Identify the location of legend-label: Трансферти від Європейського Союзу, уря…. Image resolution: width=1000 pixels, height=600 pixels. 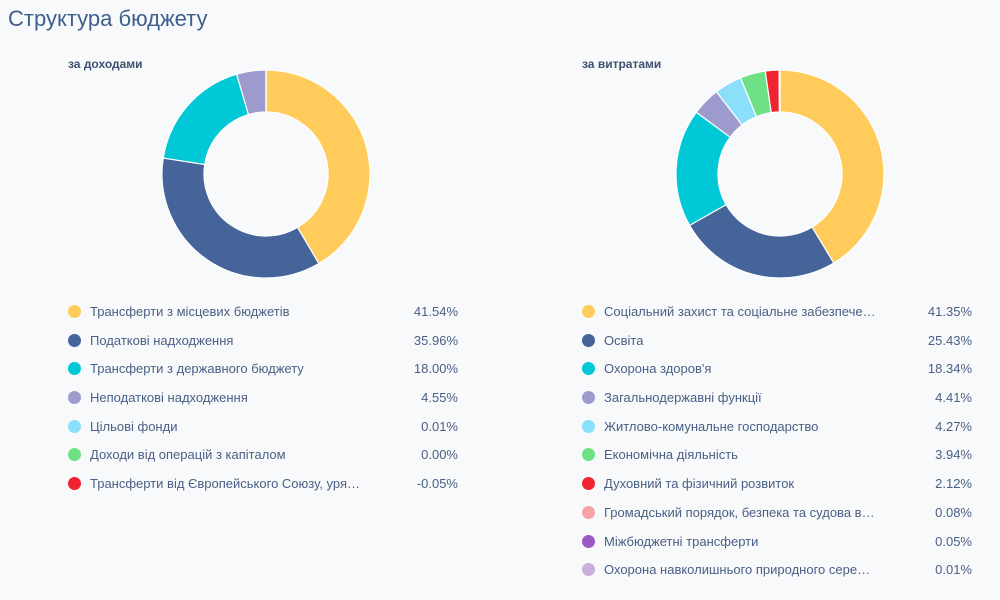
(225, 484).